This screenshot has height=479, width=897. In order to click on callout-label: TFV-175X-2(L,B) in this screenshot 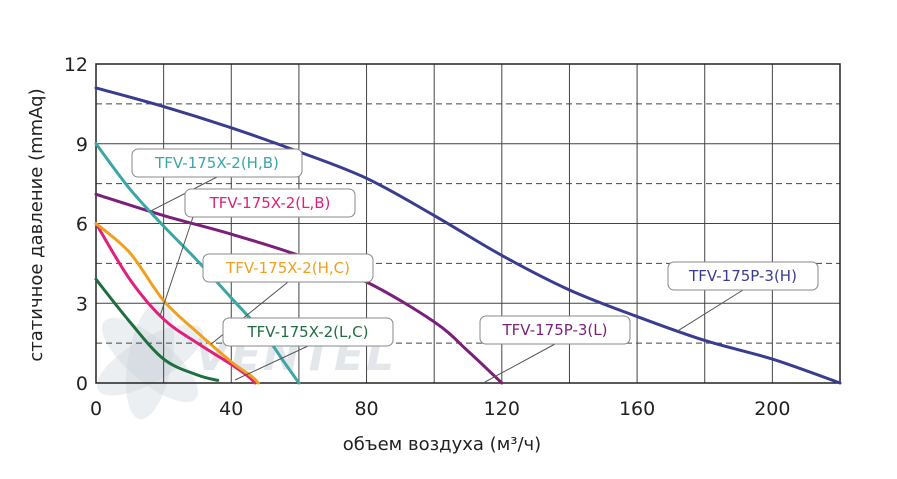, I will do `click(270, 203)`.